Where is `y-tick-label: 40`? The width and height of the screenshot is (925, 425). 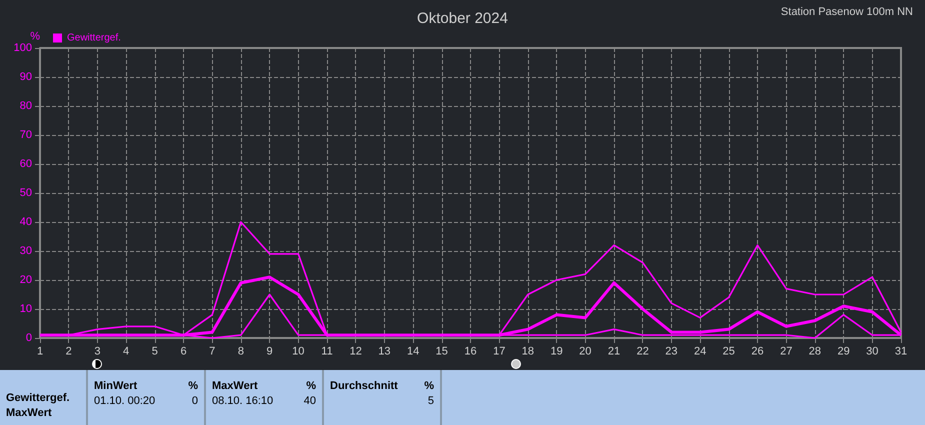
y-tick-label: 40 is located at coordinates (26, 222).